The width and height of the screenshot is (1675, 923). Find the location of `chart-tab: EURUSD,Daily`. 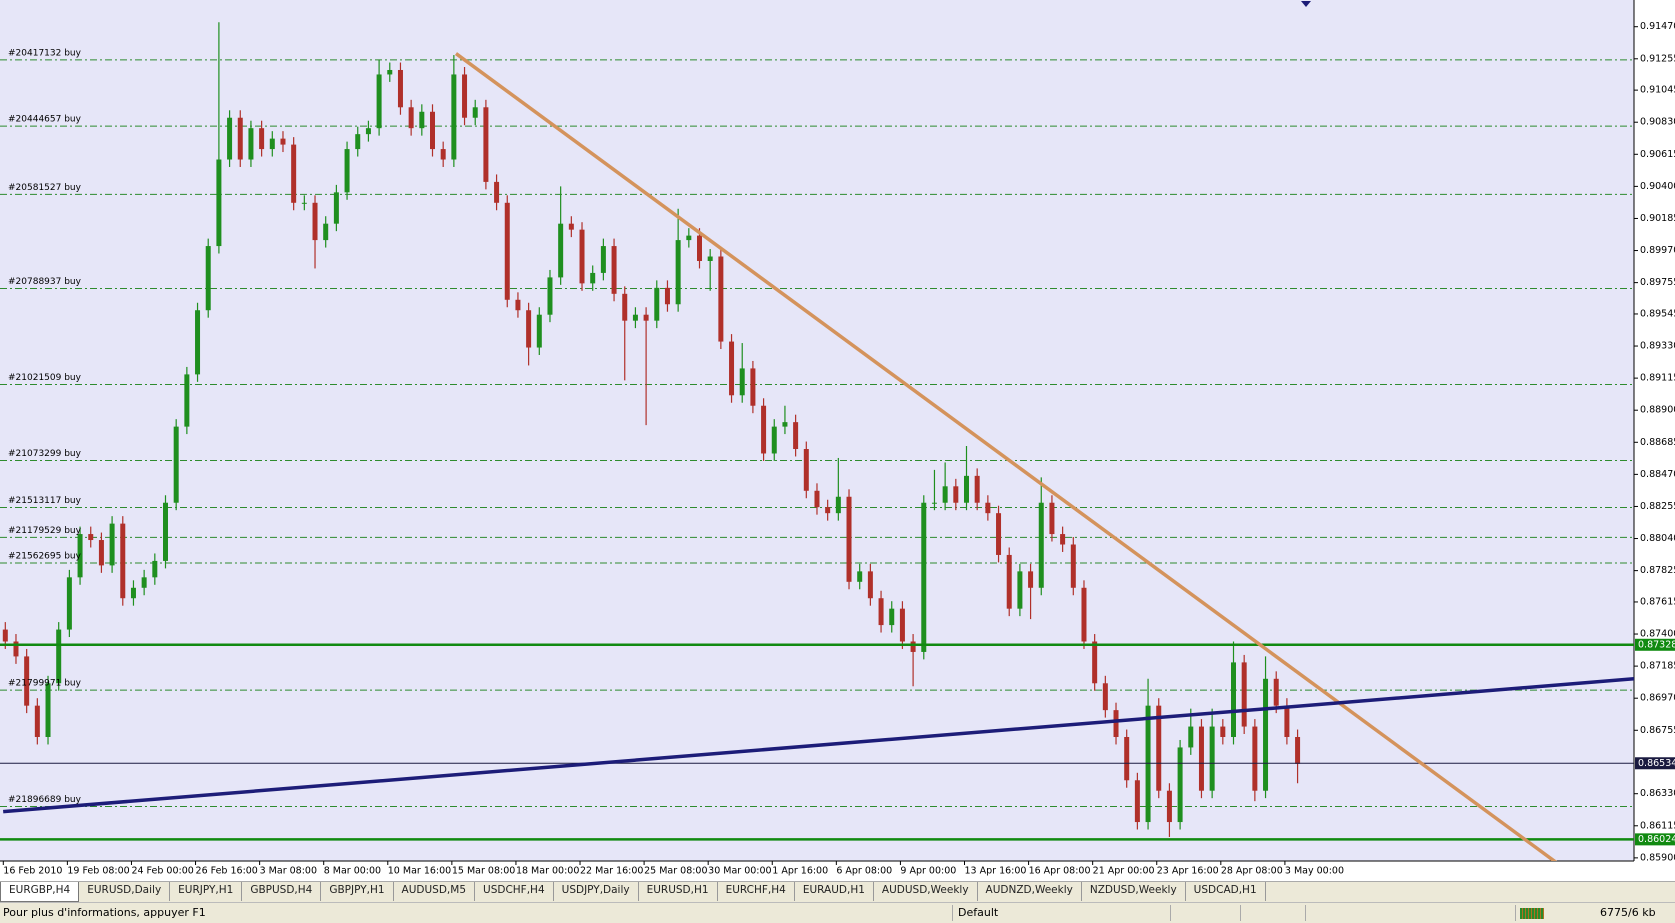

chart-tab: EURUSD,Daily is located at coordinates (125, 891).